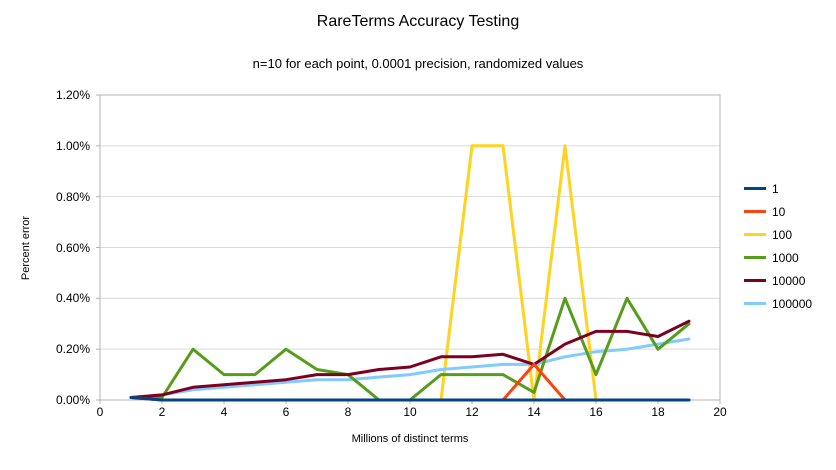 The image size is (836, 470). I want to click on legend-item-100000: 100000, so click(778, 303).